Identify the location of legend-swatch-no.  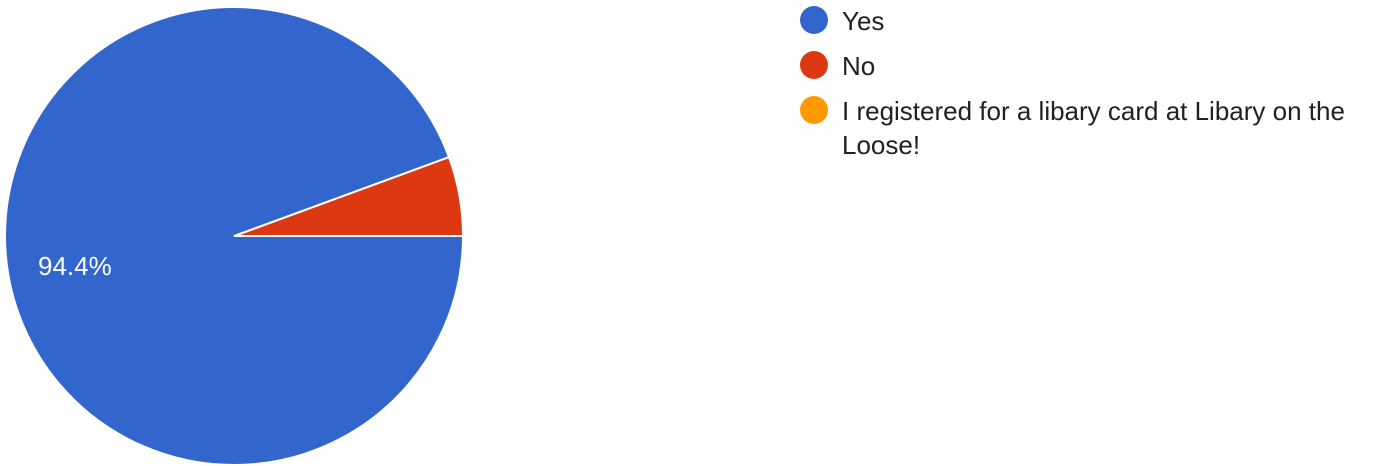
(814, 65).